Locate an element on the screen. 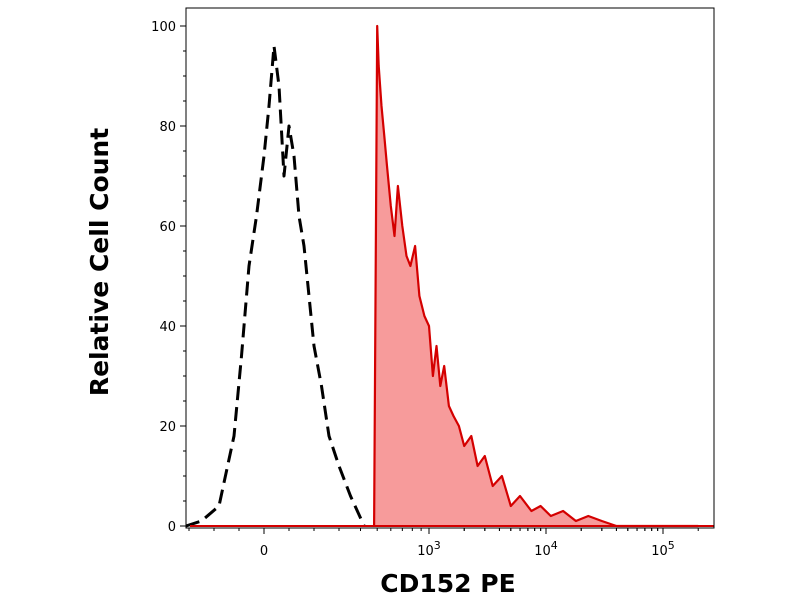  y-tick-label-80: 80 is located at coordinates (167, 127).